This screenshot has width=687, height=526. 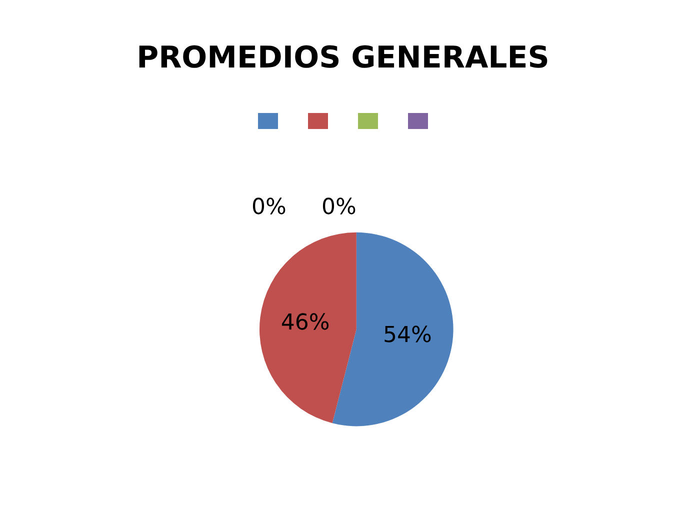 I want to click on chart-title: PROMEDIOS GENERALES, so click(x=343, y=58).